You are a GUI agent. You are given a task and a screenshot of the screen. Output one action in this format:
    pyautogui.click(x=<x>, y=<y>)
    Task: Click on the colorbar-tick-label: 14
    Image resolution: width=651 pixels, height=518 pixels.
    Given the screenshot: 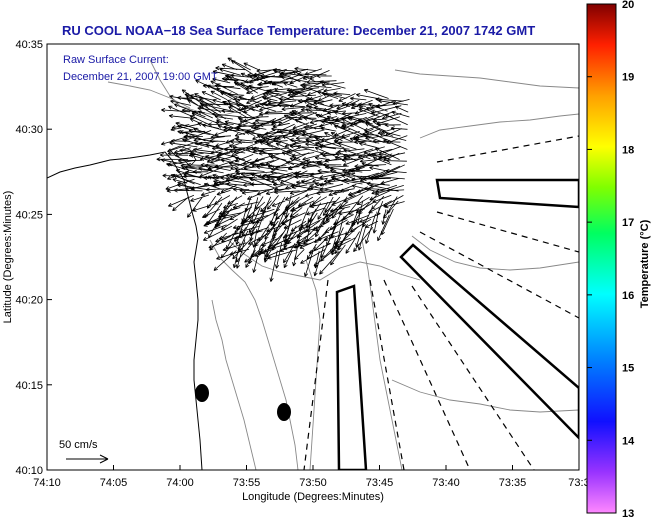 What is the action you would take?
    pyautogui.click(x=628, y=441)
    